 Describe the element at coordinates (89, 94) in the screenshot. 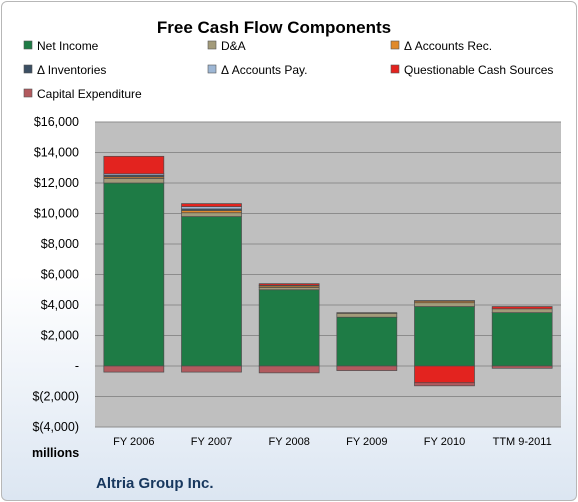

I see `legend-label: Capital Expenditure` at that location.